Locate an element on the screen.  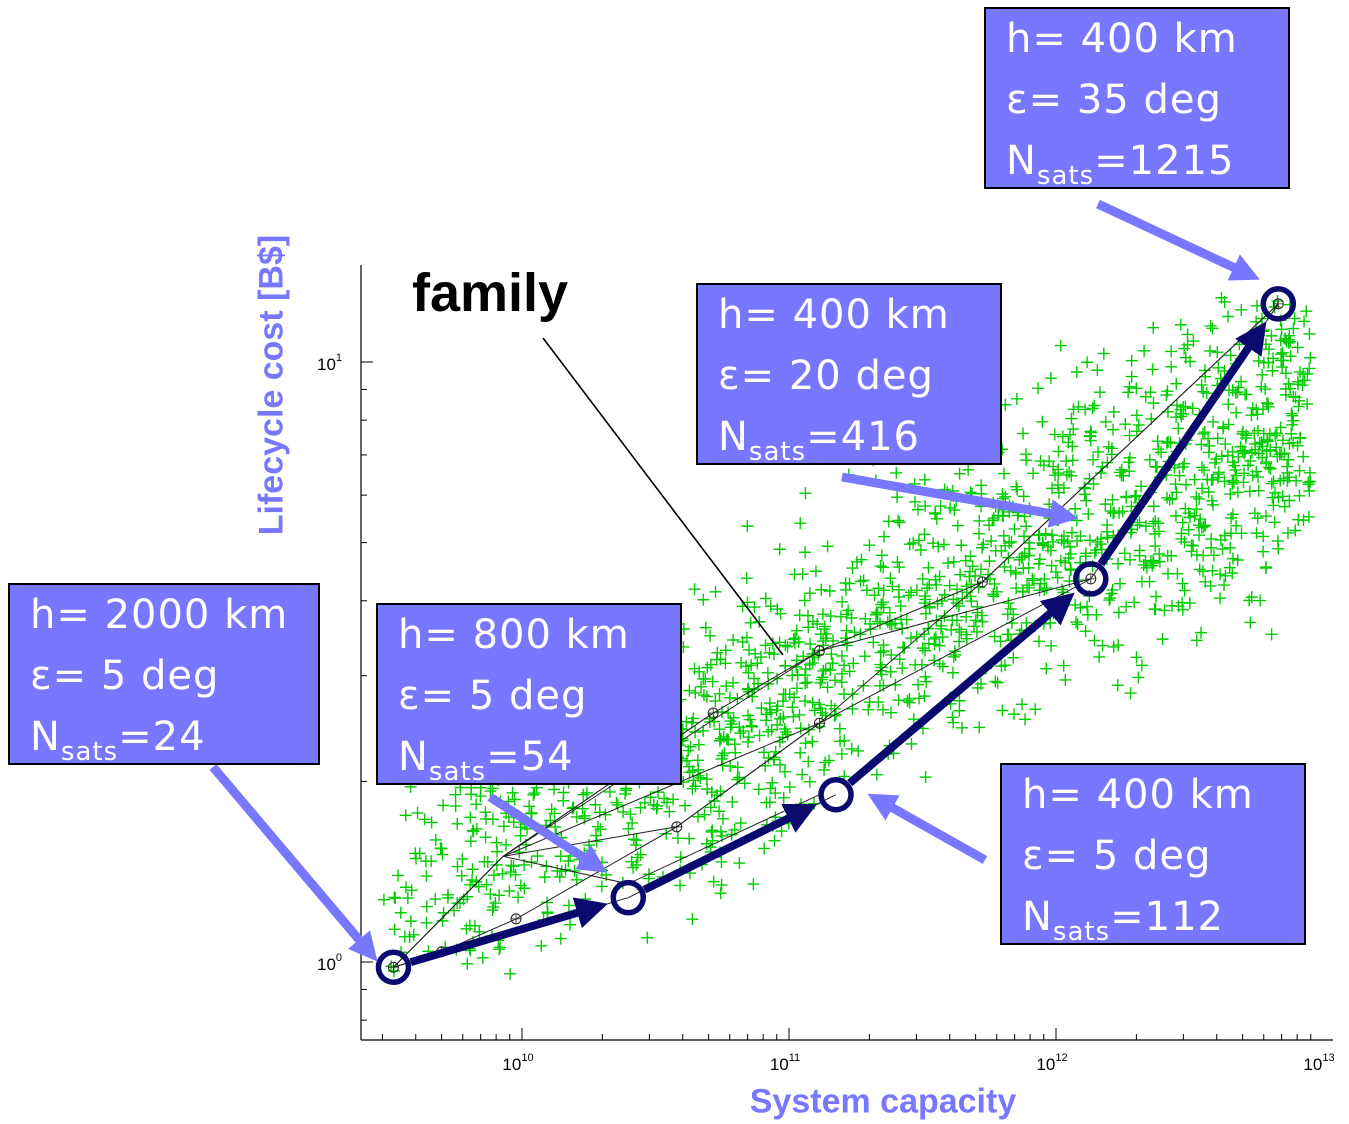
family-label: family is located at coordinates (490, 293).